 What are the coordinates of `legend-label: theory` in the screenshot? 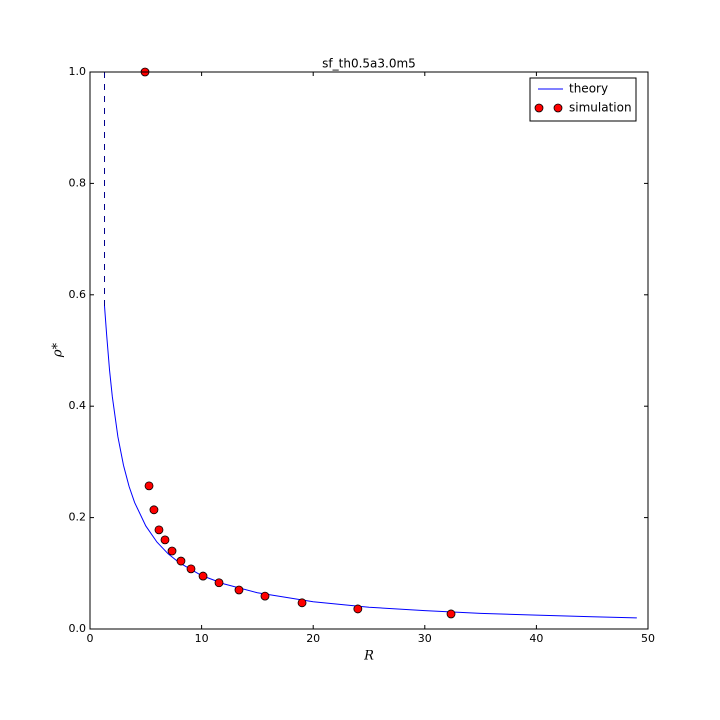 It's located at (588, 89).